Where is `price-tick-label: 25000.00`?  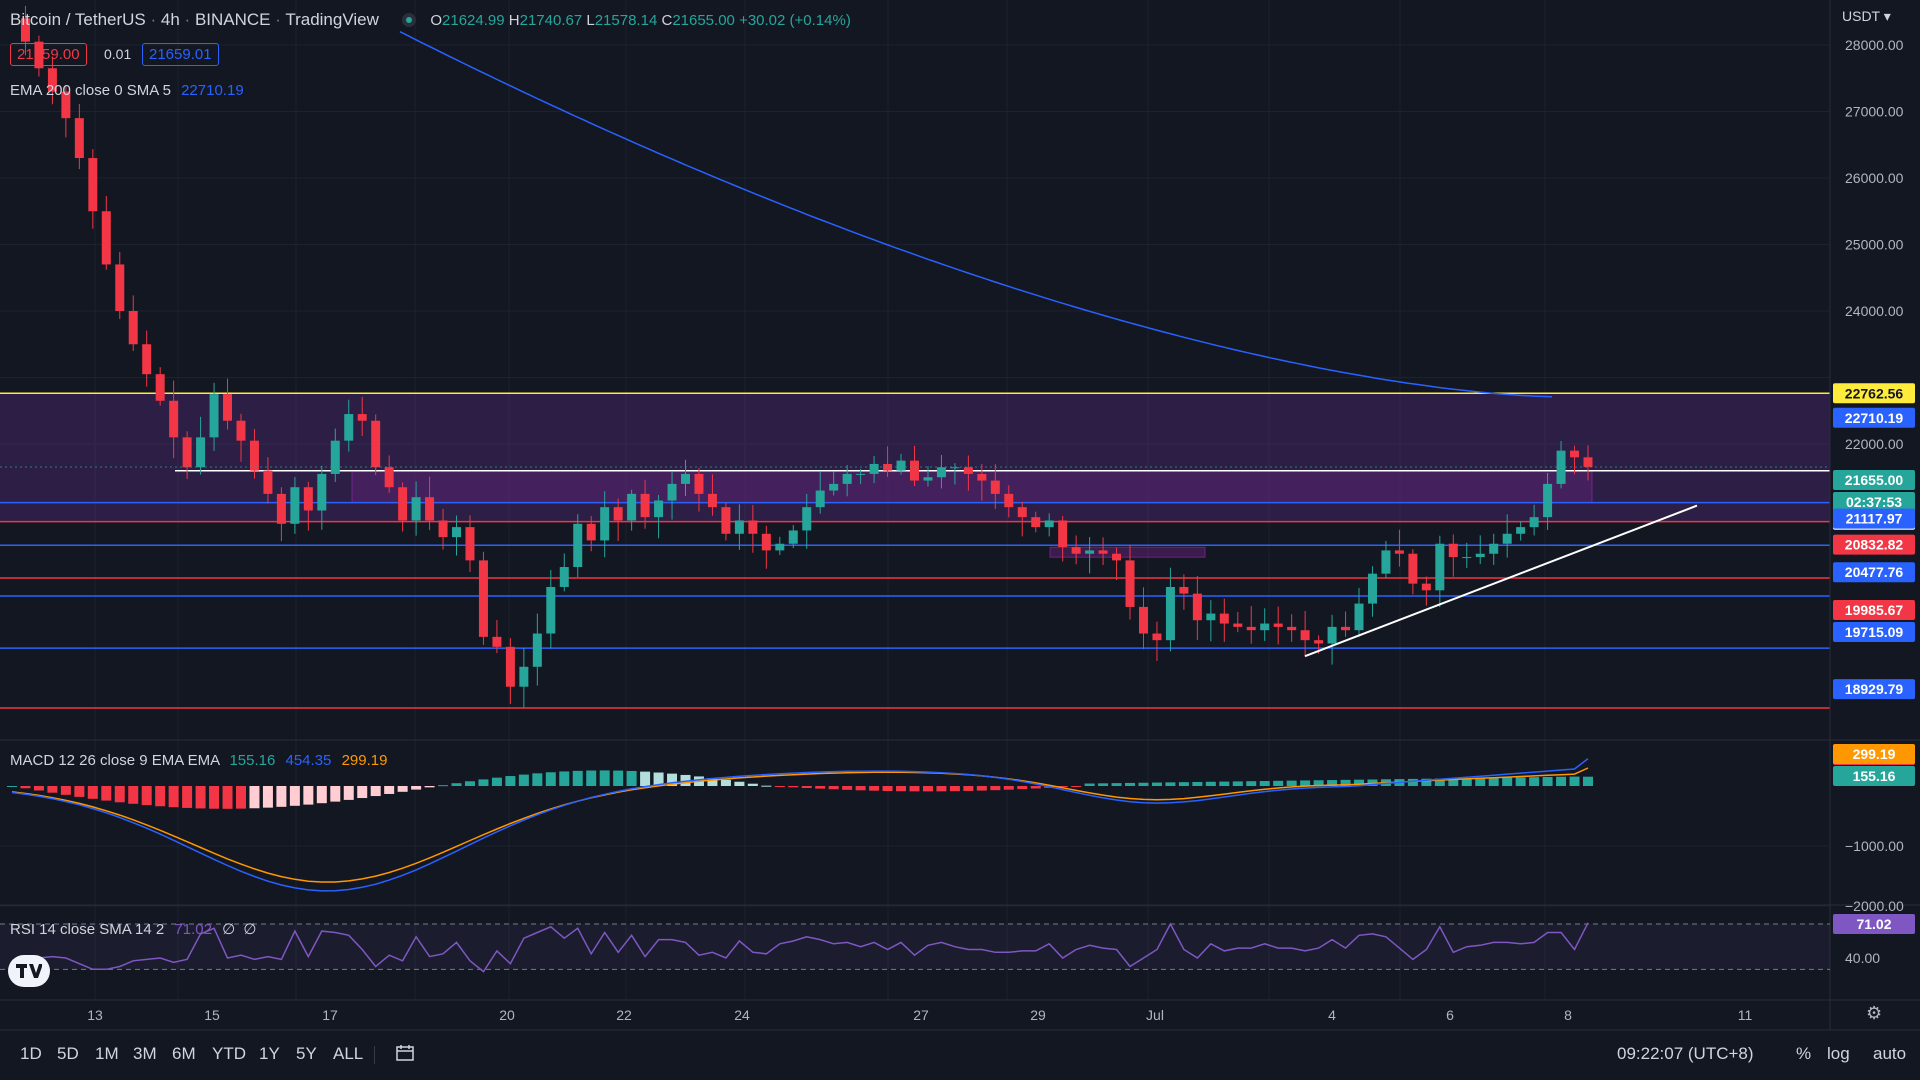 price-tick-label: 25000.00 is located at coordinates (1874, 245).